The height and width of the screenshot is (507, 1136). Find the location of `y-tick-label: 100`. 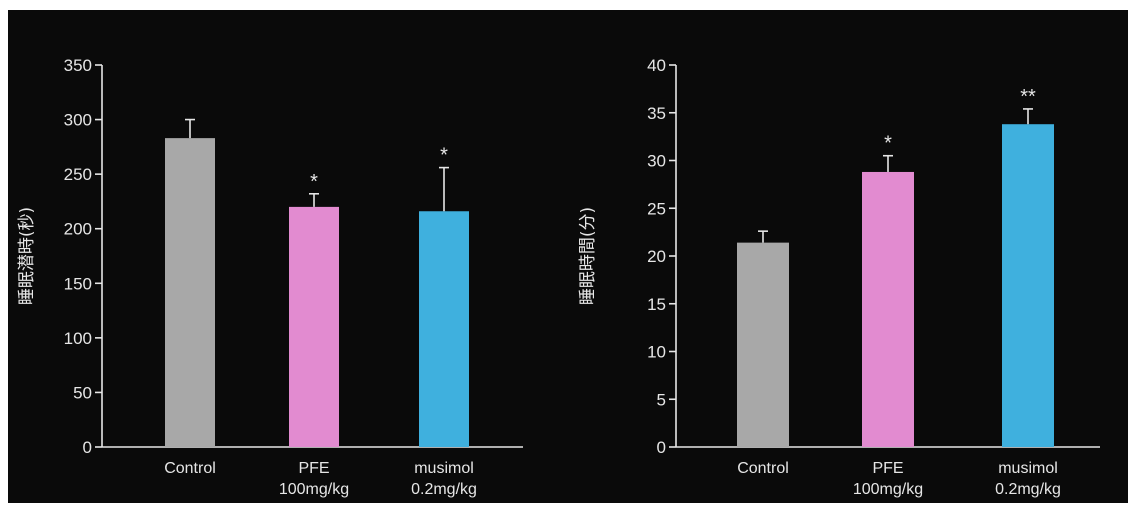

y-tick-label: 100 is located at coordinates (78, 338).